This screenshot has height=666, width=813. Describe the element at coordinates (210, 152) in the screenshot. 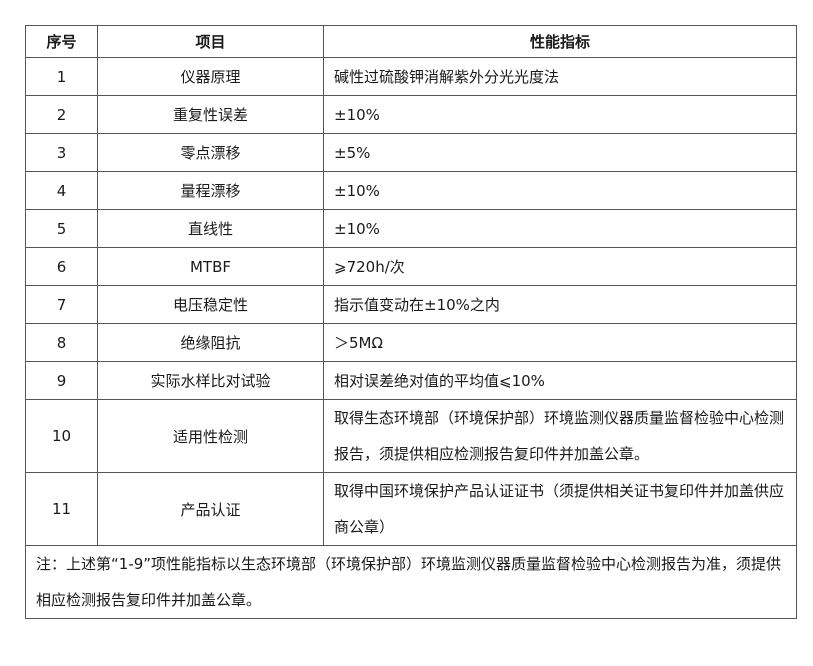

I see `row-item: 零点漂移` at that location.